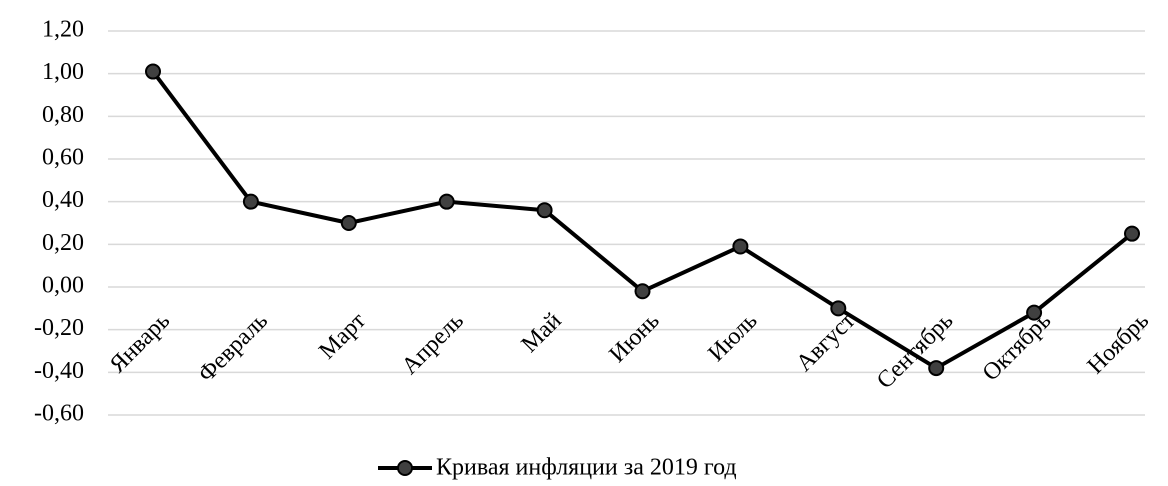 The image size is (1168, 486). Describe the element at coordinates (433, 344) in the screenshot. I see `x-tick-label: Апрель` at that location.